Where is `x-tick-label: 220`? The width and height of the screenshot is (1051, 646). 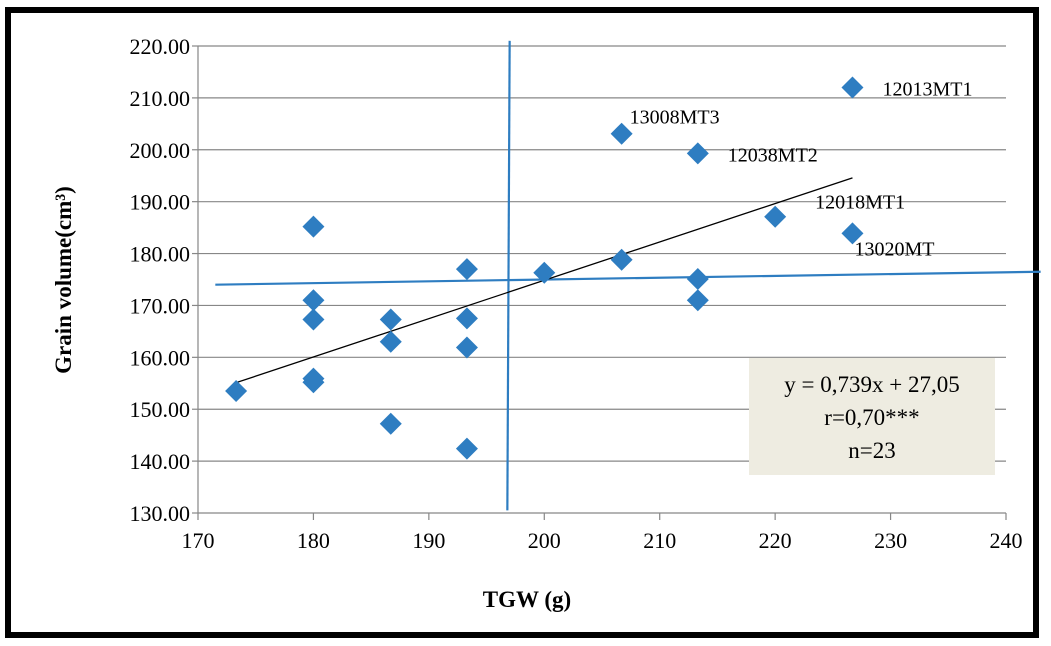 x-tick-label: 220 is located at coordinates (775, 540).